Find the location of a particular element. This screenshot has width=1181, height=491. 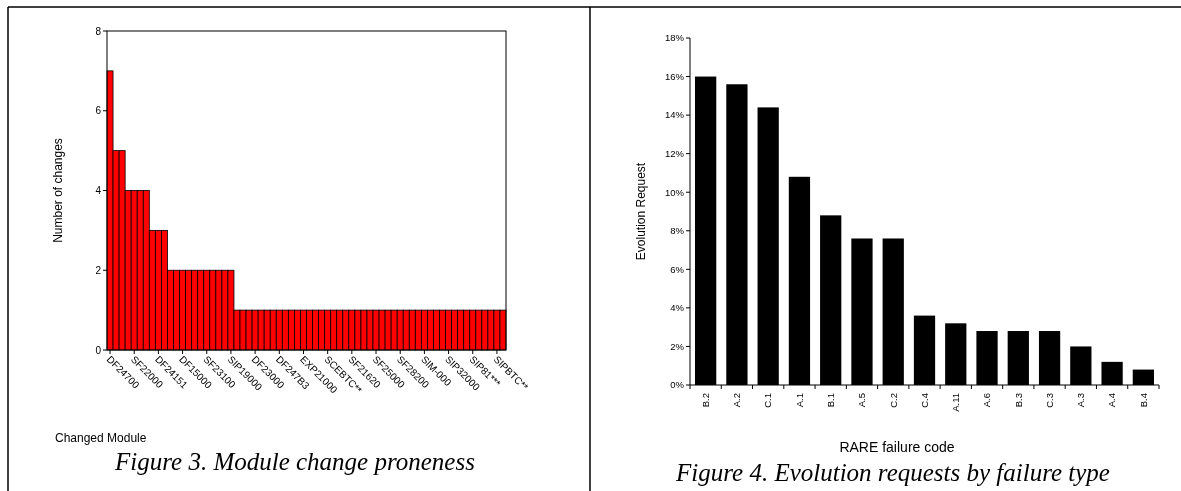

y-tick-label: 2% is located at coordinates (677, 346).